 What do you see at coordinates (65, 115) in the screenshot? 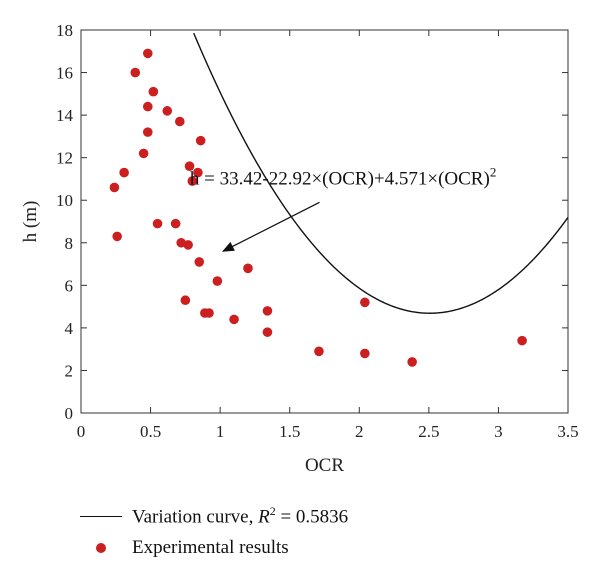
I see `y-tick-label: 14` at bounding box center [65, 115].